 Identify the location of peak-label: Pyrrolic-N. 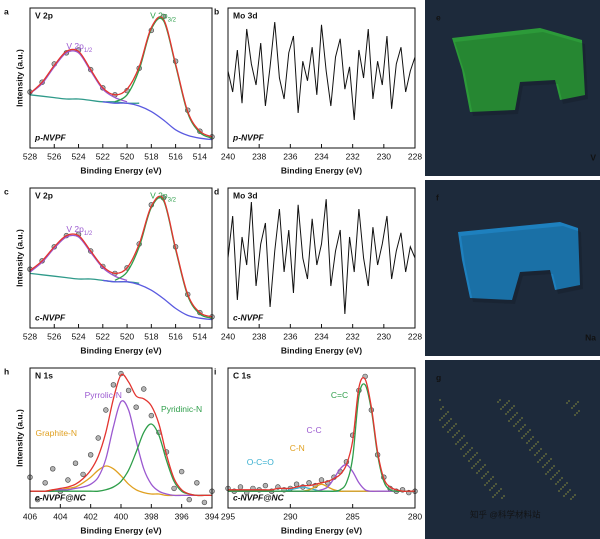
(103, 395).